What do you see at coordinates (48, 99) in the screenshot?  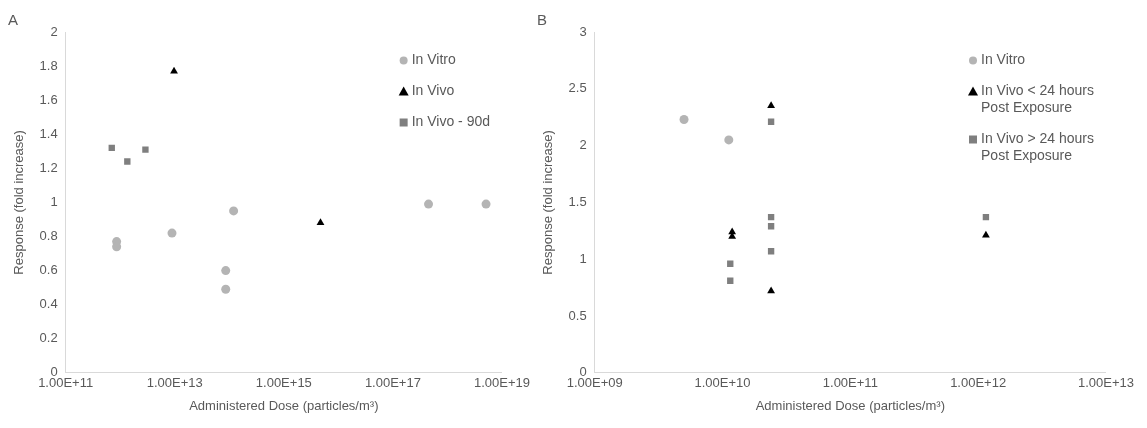 I see `y-tick-label: 1.6` at bounding box center [48, 99].